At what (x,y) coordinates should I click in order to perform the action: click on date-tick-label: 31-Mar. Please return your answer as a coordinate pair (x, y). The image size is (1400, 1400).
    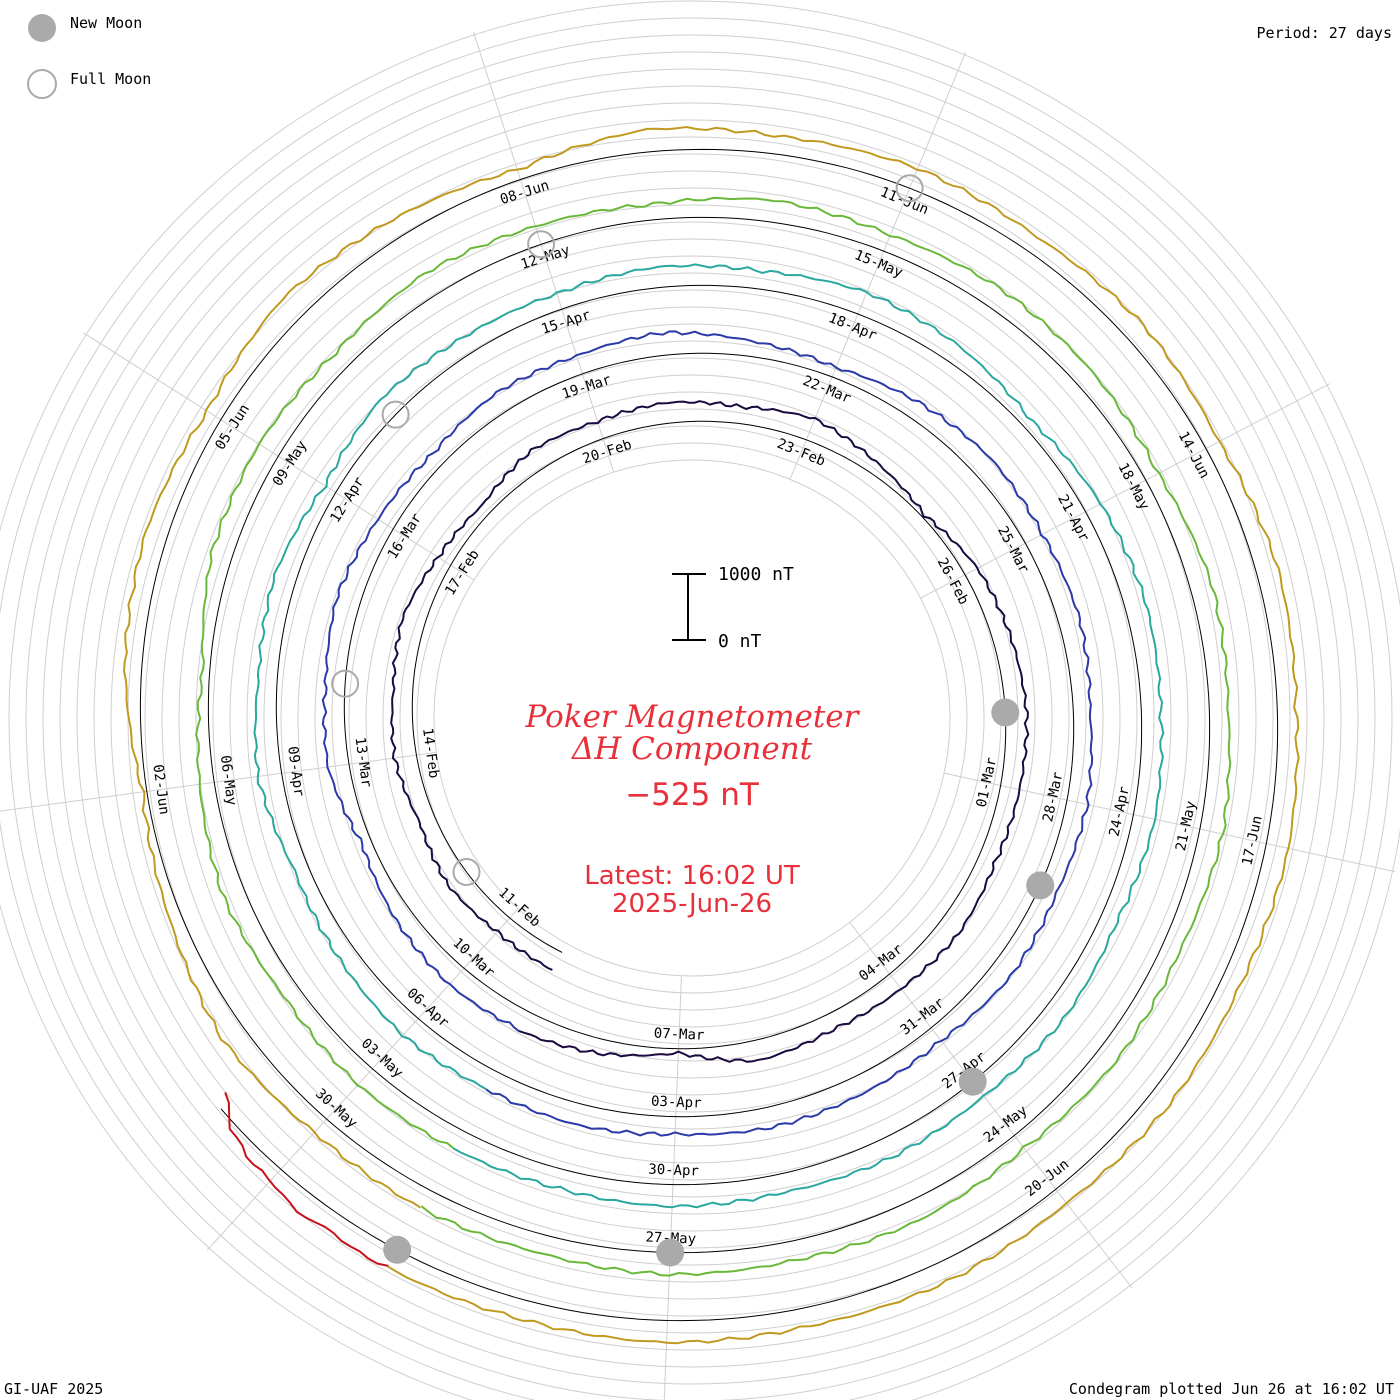
    Looking at the image, I should click on (923, 1017).